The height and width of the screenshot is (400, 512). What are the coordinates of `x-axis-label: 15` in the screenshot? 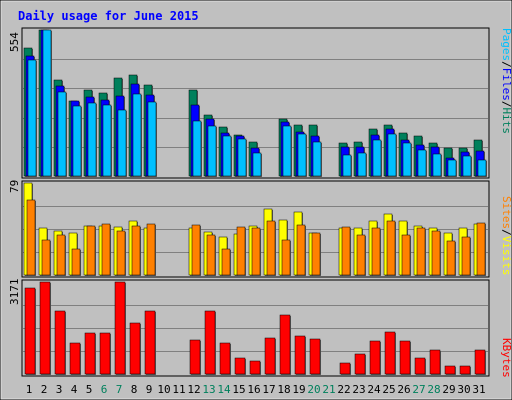 It's located at (238, 389).